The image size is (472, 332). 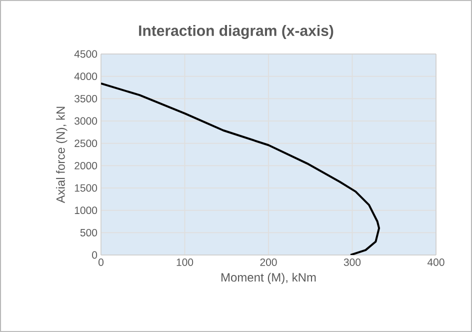 I want to click on chart-title: Interaction diagram (x-axis), so click(x=236, y=32).